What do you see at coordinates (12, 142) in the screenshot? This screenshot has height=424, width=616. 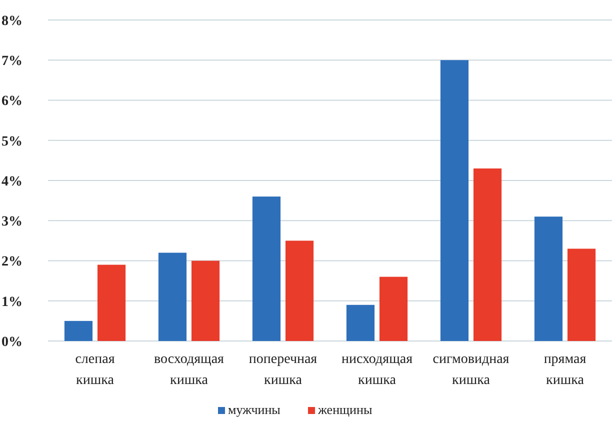 I see `y-tick-label: 5%` at bounding box center [12, 142].